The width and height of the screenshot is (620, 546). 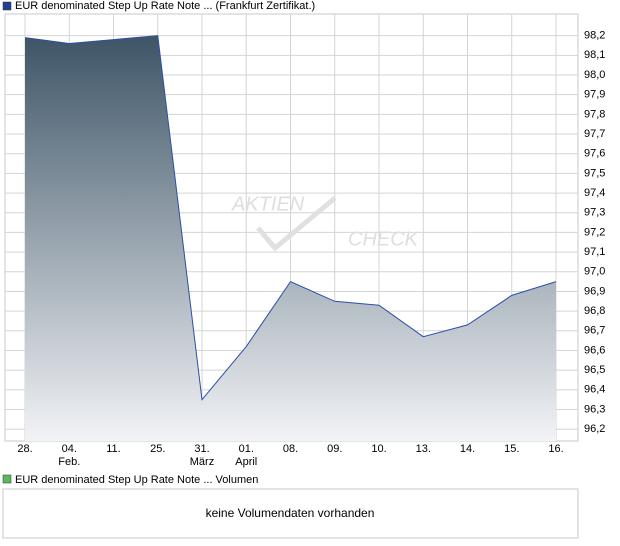 I want to click on x-tick-label: 11., so click(x=113, y=449).